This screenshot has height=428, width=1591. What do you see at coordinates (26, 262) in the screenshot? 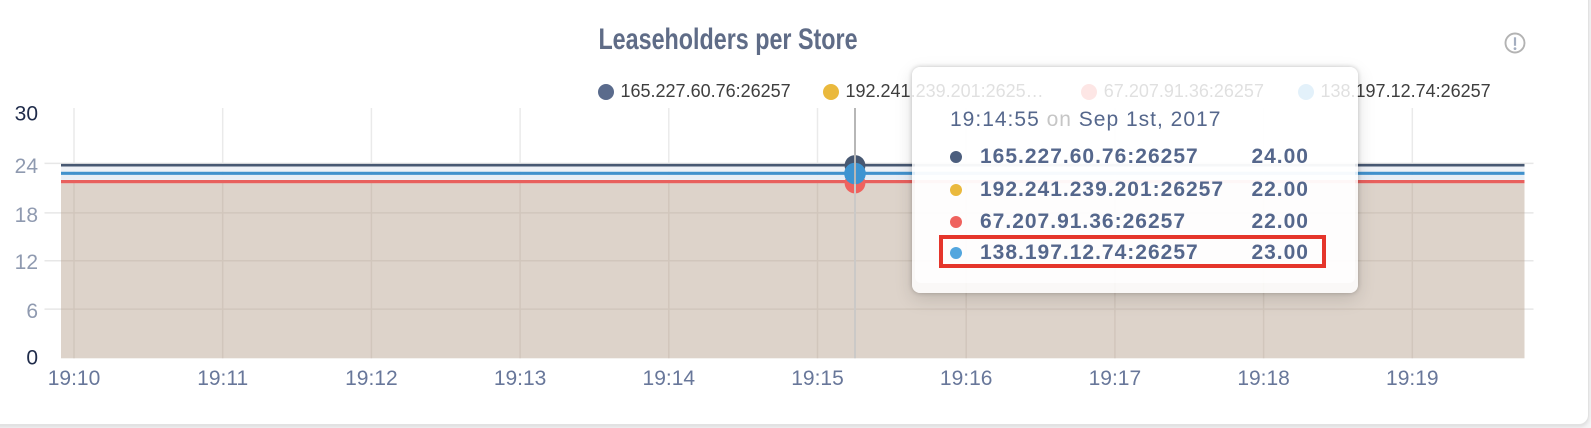
I see `svg-text: 12` at bounding box center [26, 262].